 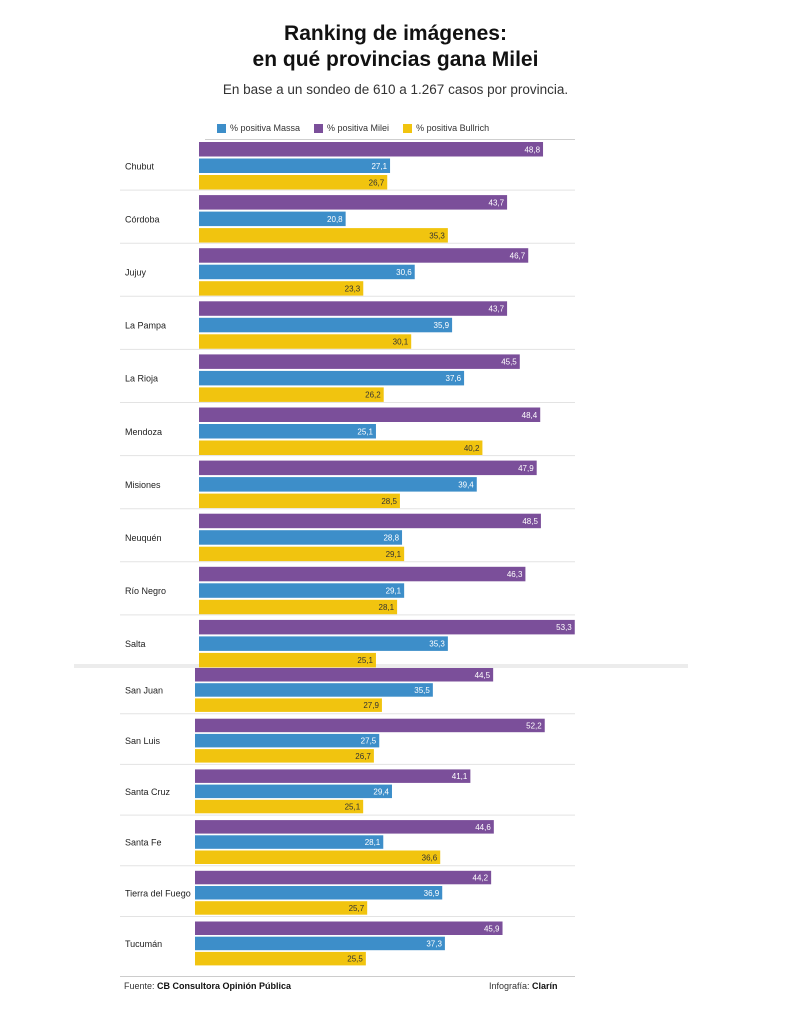 What do you see at coordinates (143, 741) in the screenshot?
I see `category-label-san-luis: San Luis` at bounding box center [143, 741].